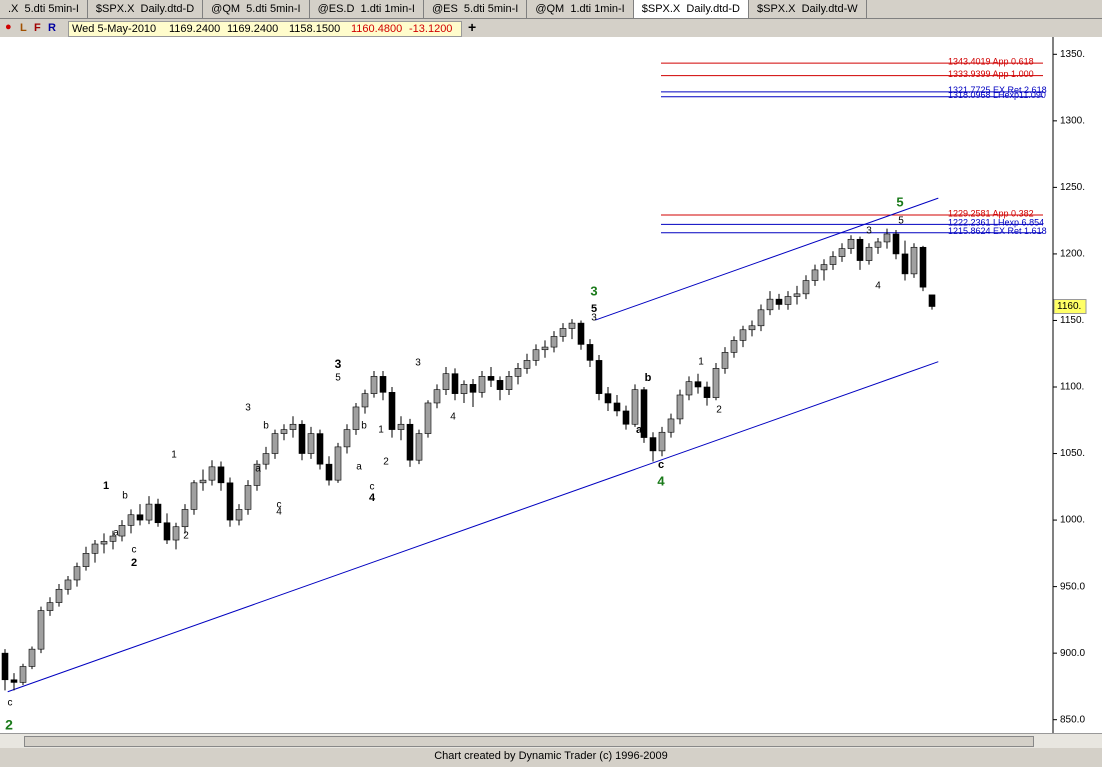 This screenshot has width=1102, height=767. Describe the element at coordinates (1072, 586) in the screenshot. I see `y-tick-label: 950.0` at that location.